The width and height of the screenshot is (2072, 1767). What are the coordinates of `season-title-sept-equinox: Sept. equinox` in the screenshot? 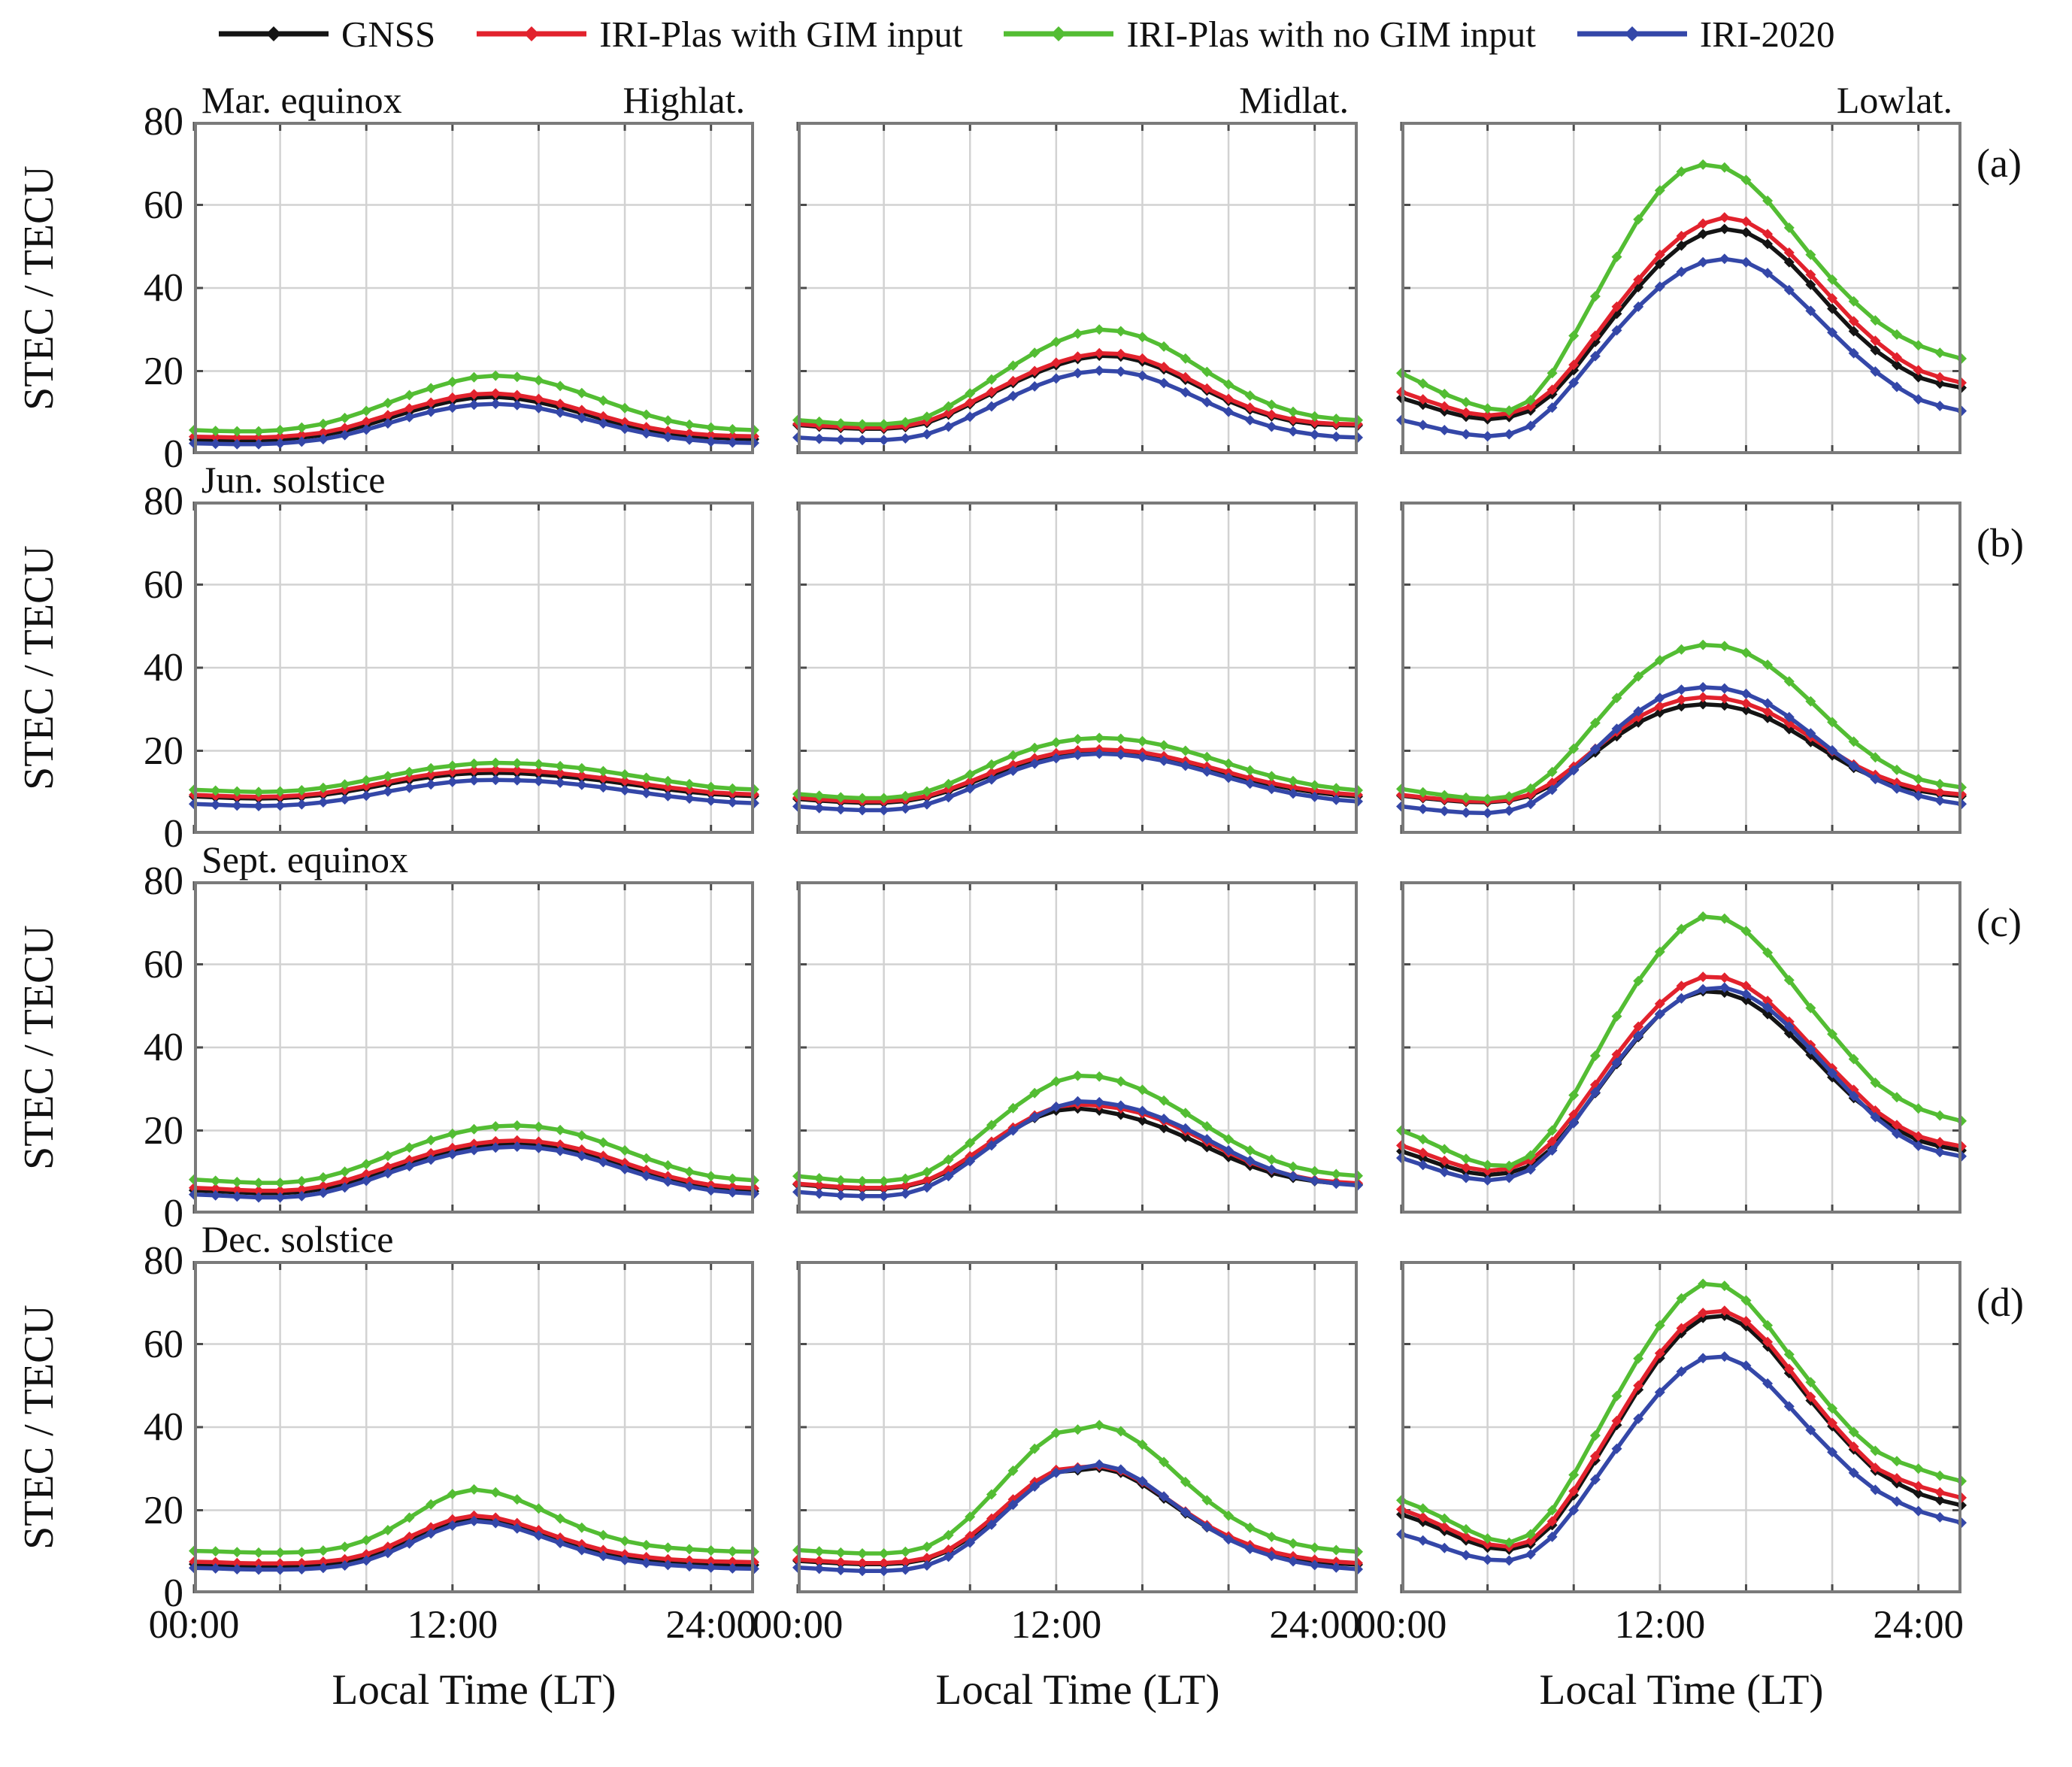 It's located at (304, 859).